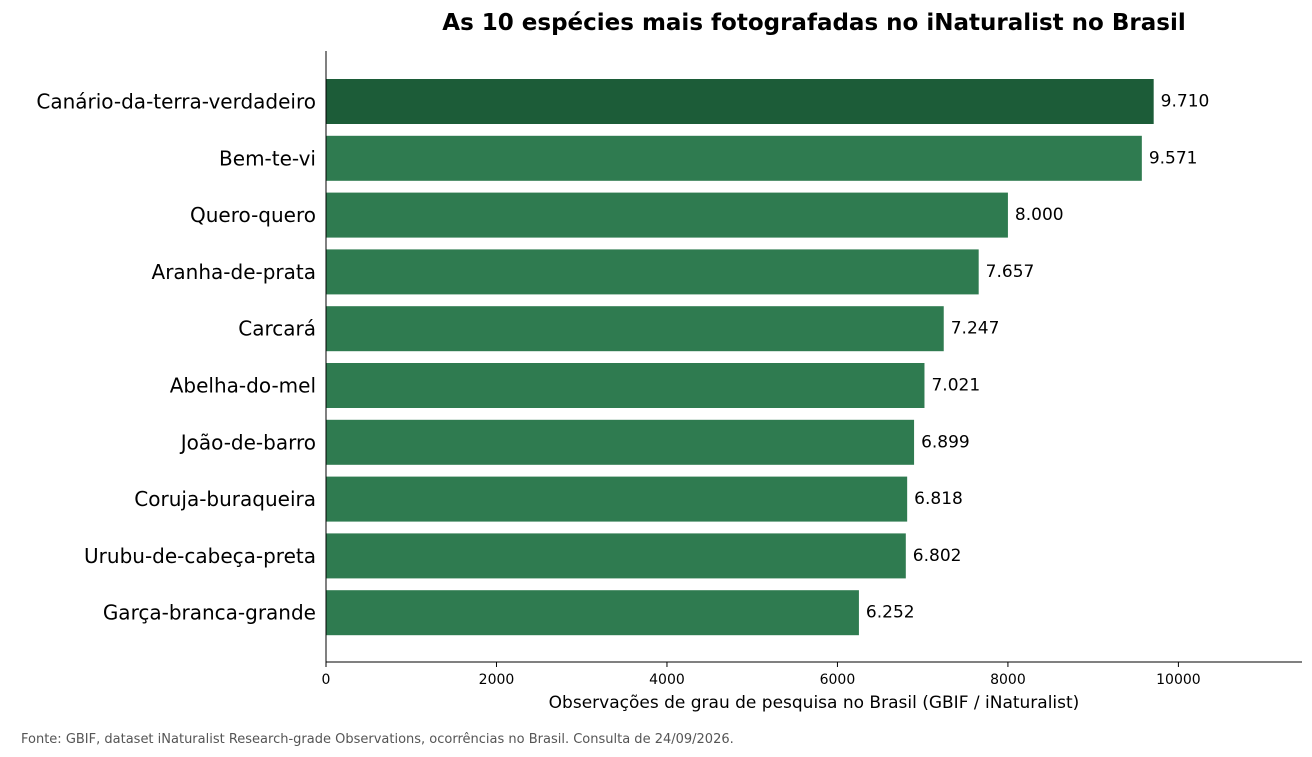  What do you see at coordinates (253, 215) in the screenshot?
I see `category-label: Quero-quero` at bounding box center [253, 215].